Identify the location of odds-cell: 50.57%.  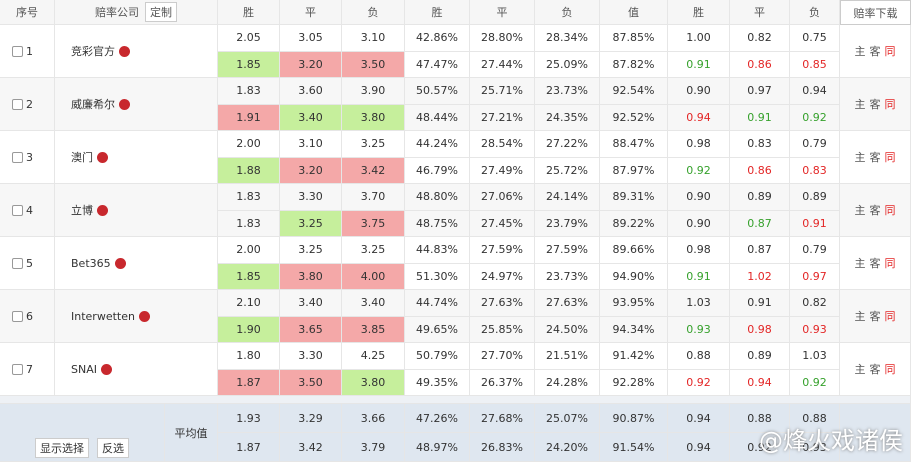
(437, 91).